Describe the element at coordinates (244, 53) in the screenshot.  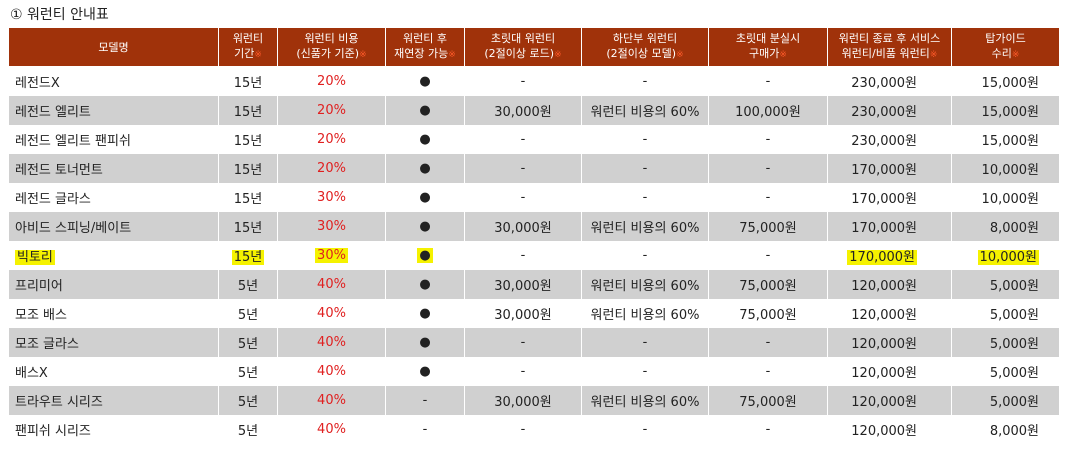
I see `header-sublabel: 기간` at that location.